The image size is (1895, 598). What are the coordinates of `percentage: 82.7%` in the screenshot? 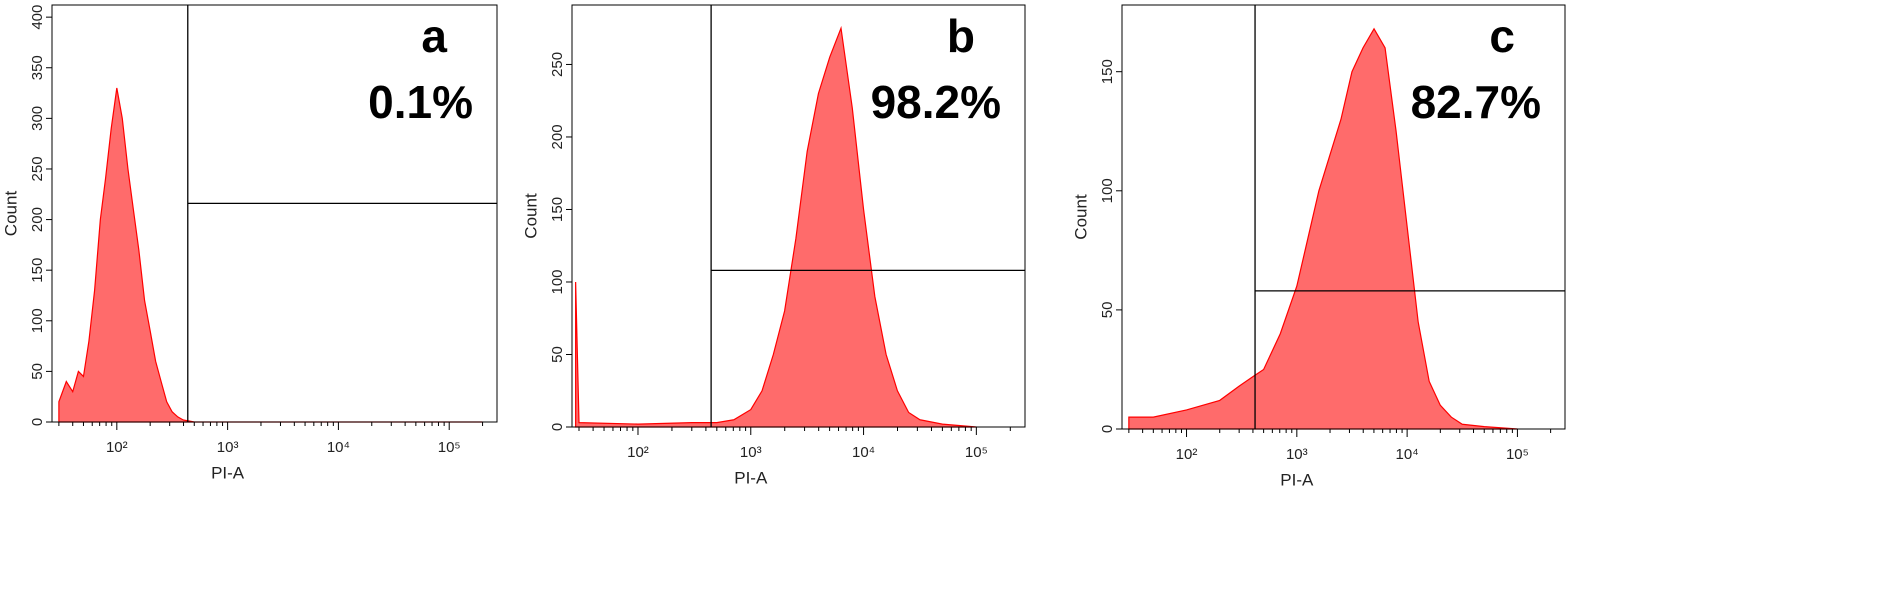 It's located at (1476, 102).